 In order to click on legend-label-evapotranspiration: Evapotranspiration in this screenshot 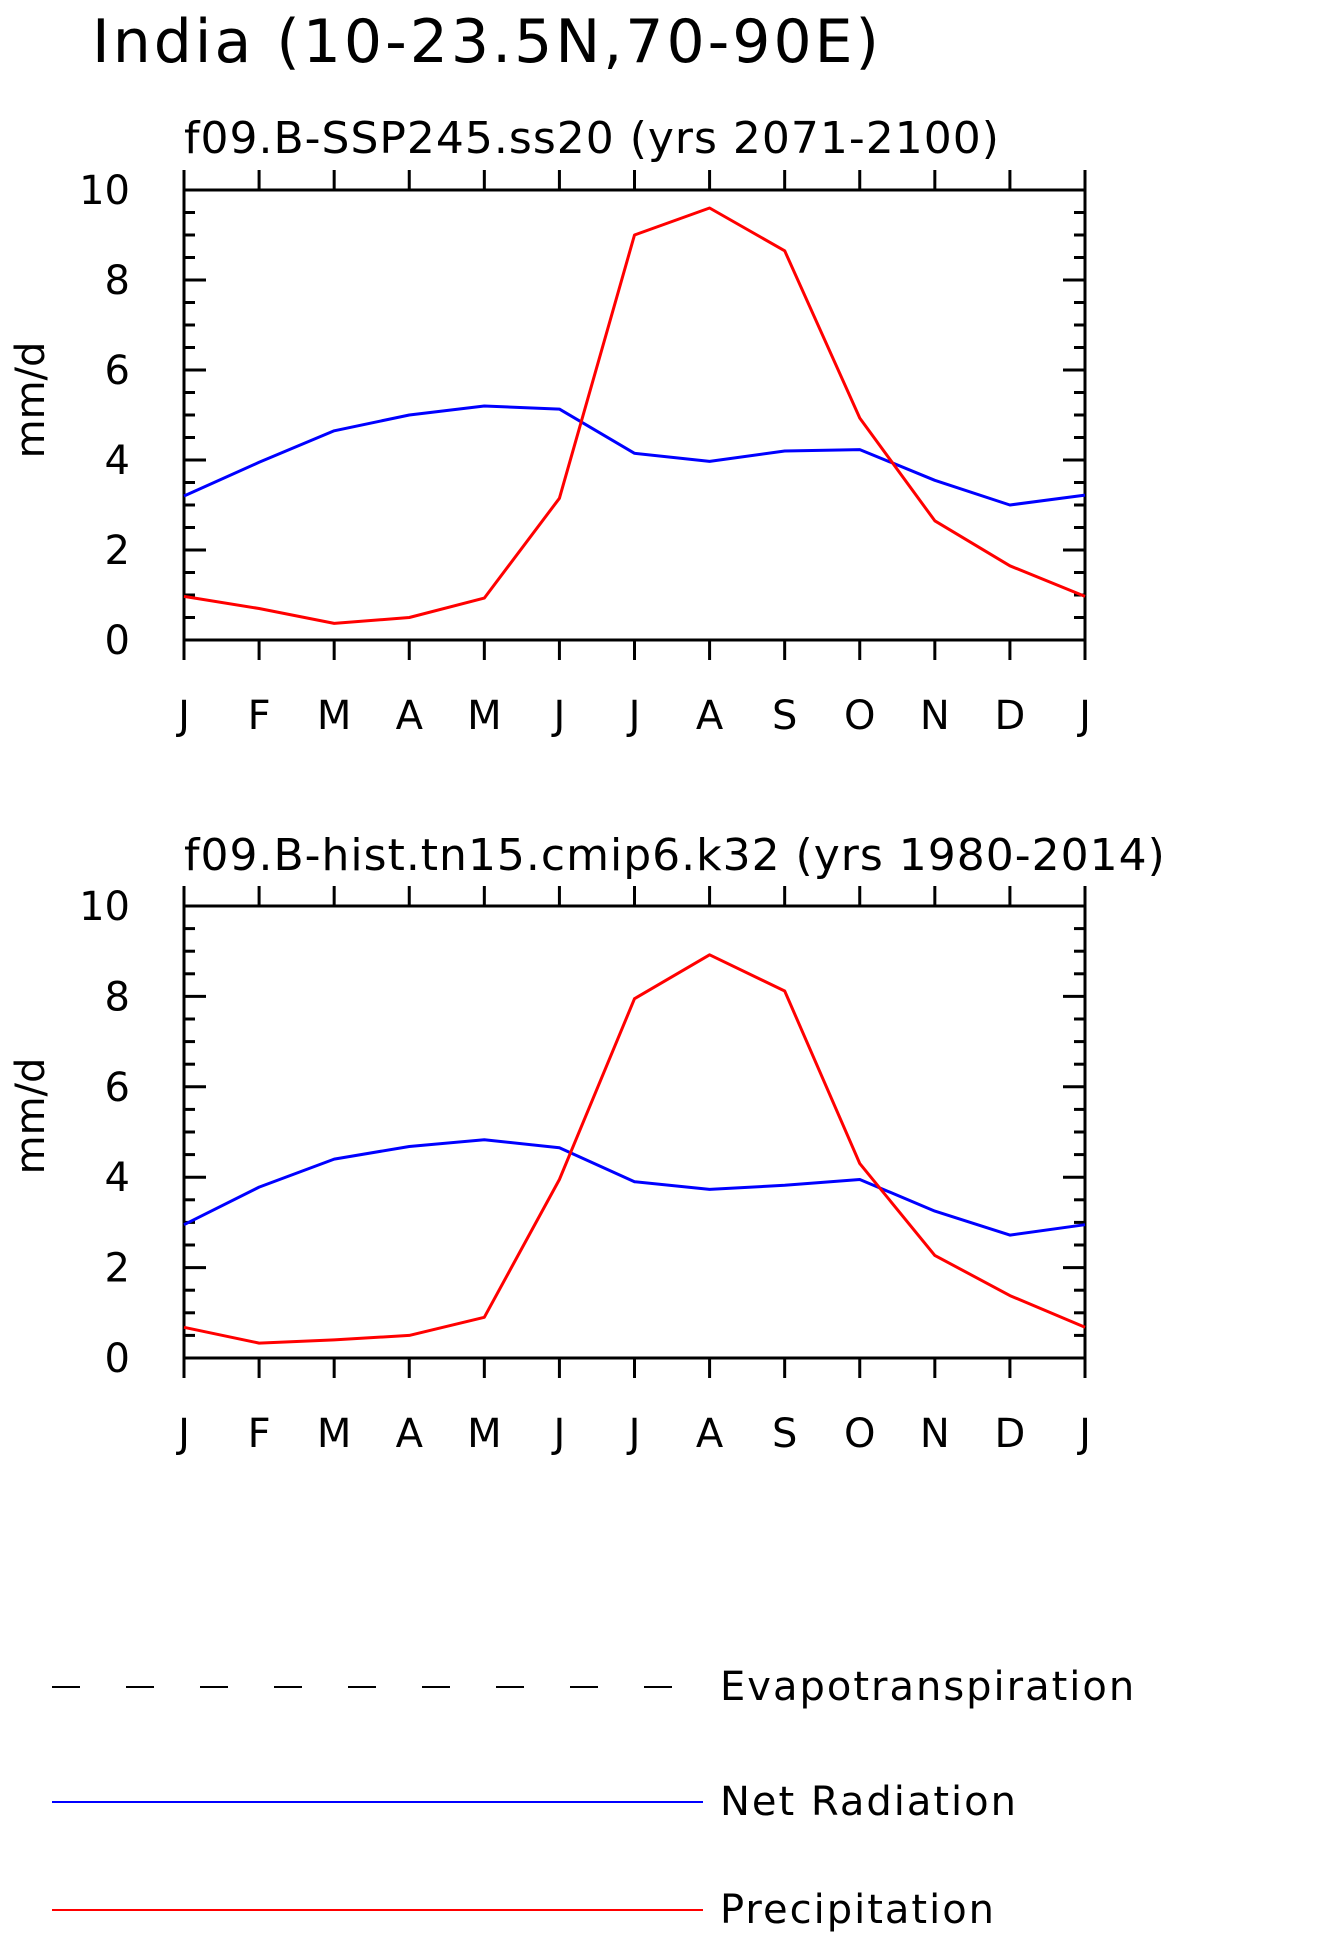, I will do `click(928, 1687)`.